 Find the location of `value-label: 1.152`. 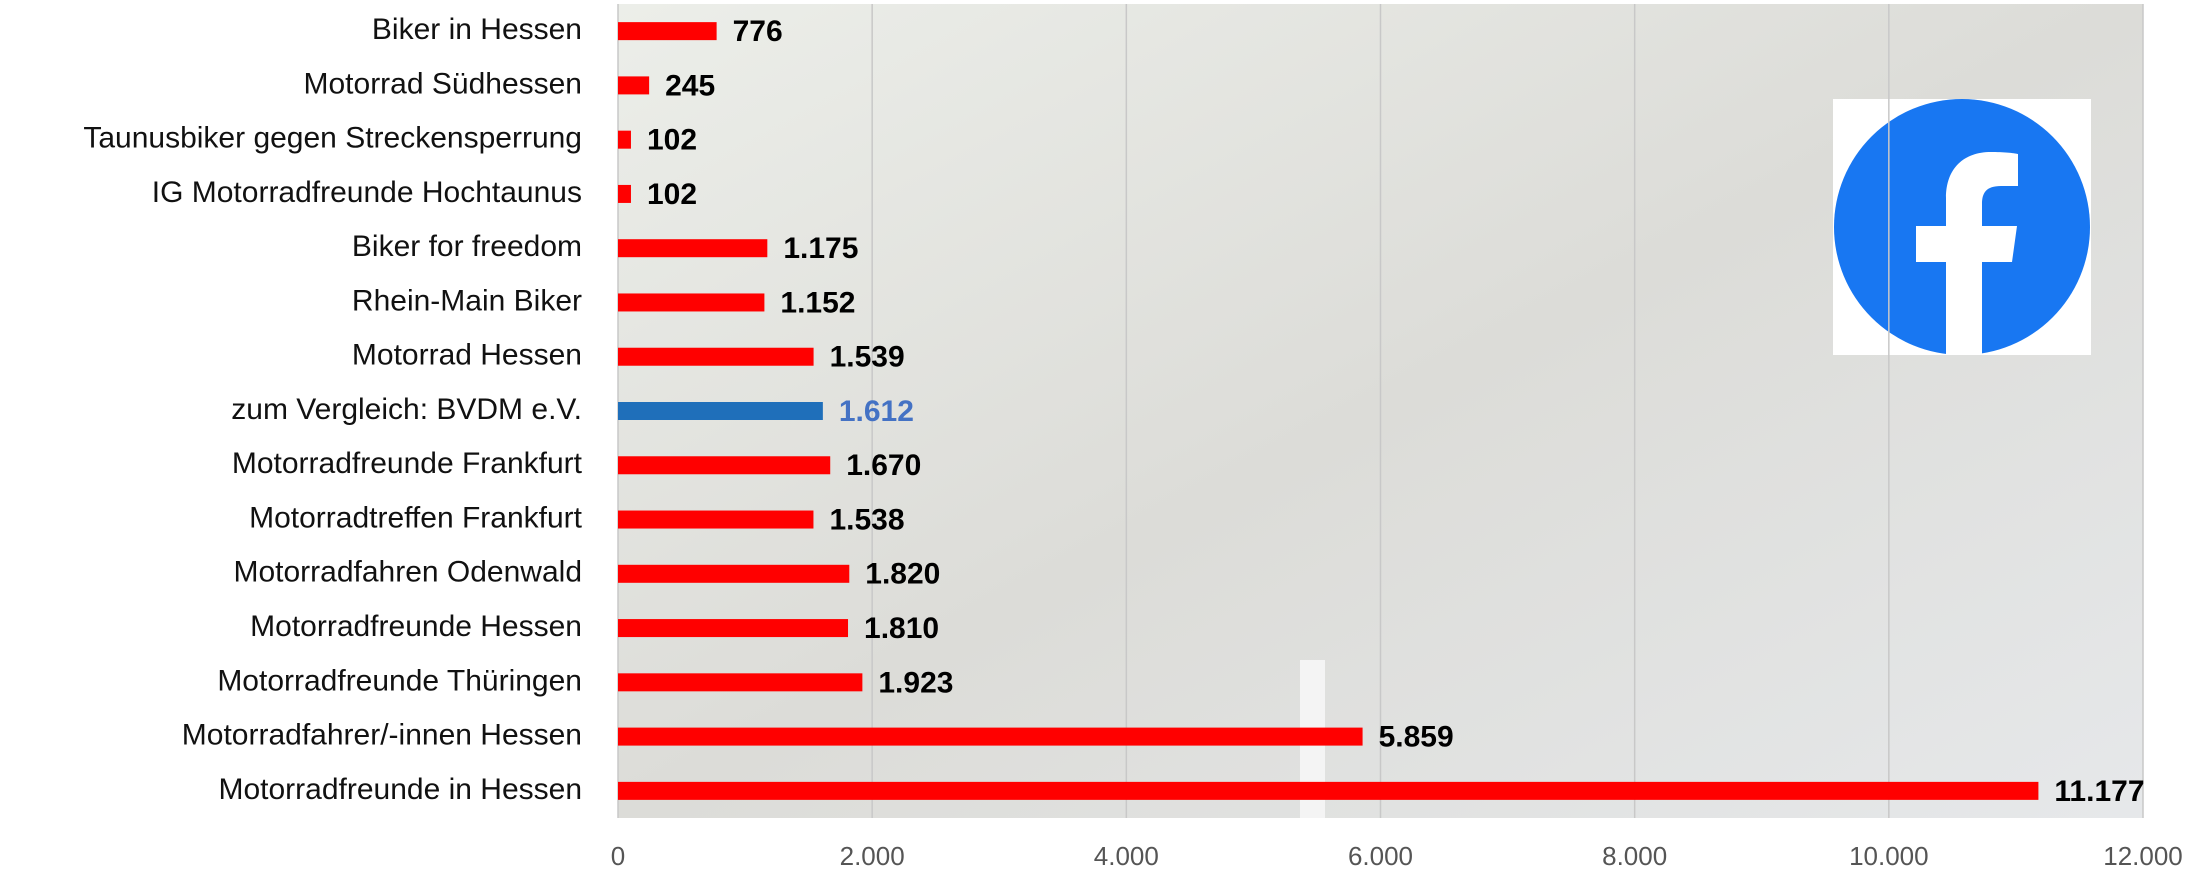

value-label: 1.152 is located at coordinates (817, 302).